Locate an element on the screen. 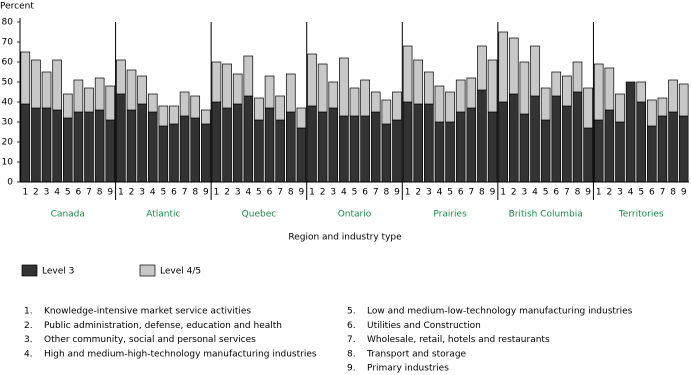 Image resolution: width=691 pixels, height=375 pixels. note-text: Utilities and Construction is located at coordinates (424, 326).